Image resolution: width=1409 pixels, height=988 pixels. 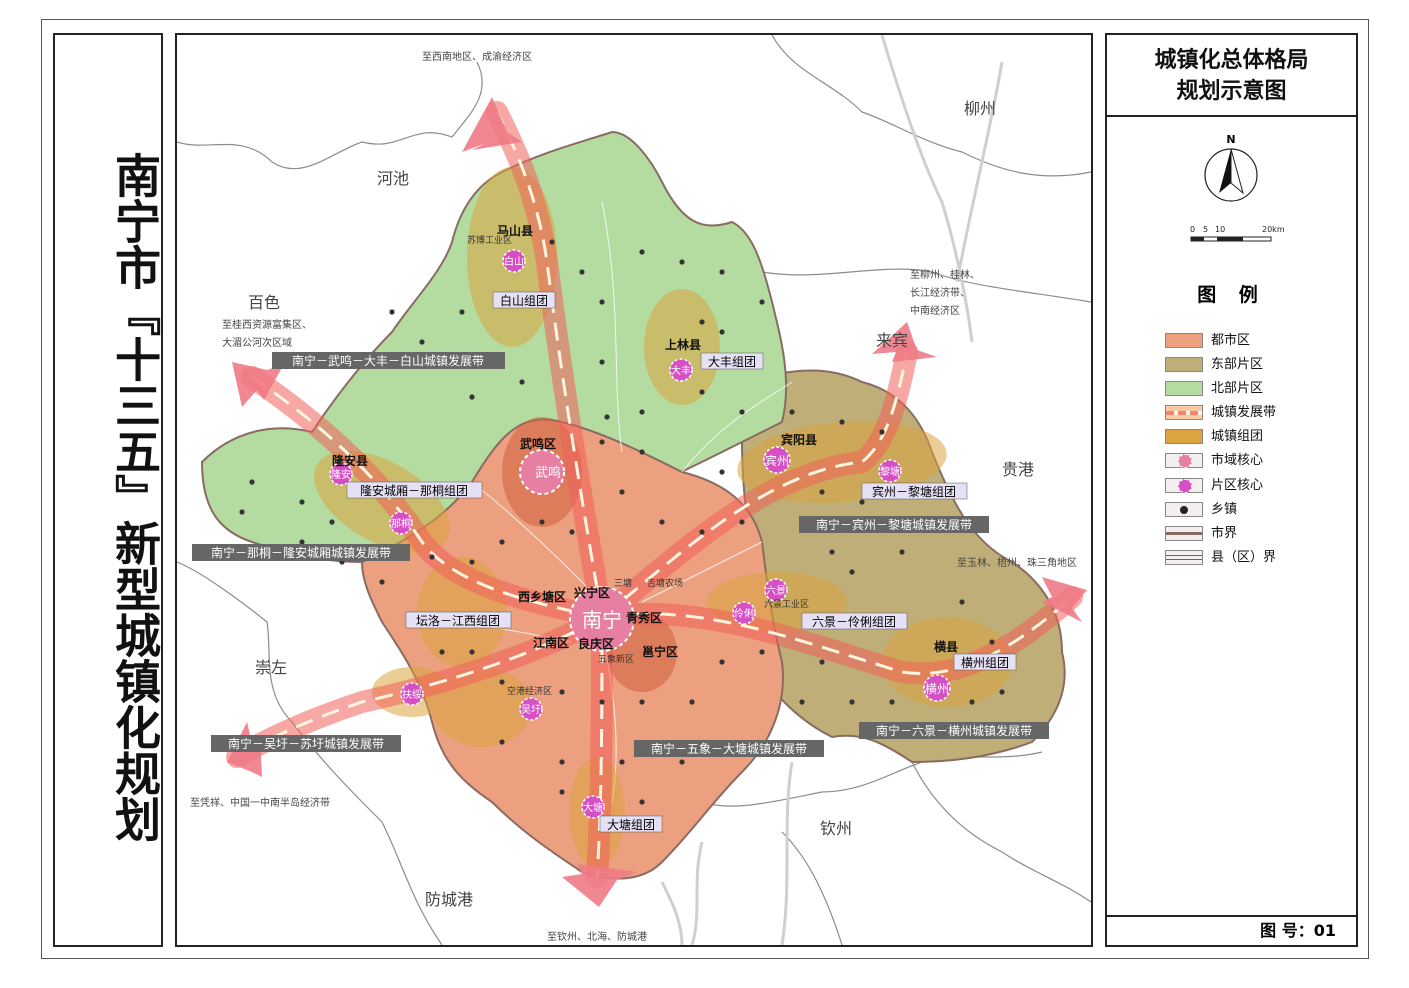 I want to click on cluster-binzhou-litang: 宾州－黎塘组团, so click(x=914, y=491).